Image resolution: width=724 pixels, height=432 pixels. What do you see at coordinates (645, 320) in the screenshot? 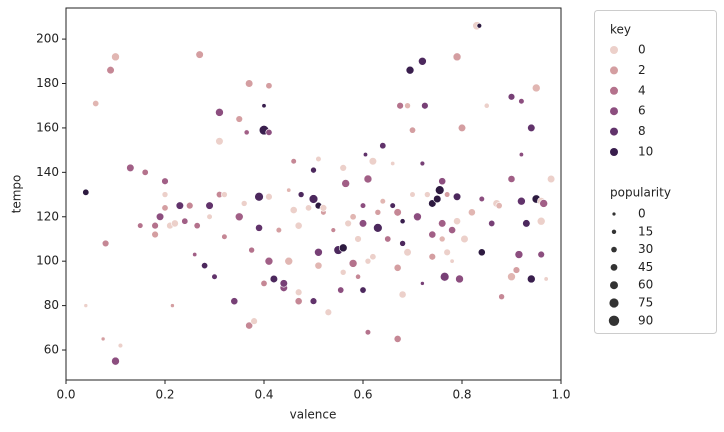
I see `legend-label: 90` at bounding box center [645, 320].